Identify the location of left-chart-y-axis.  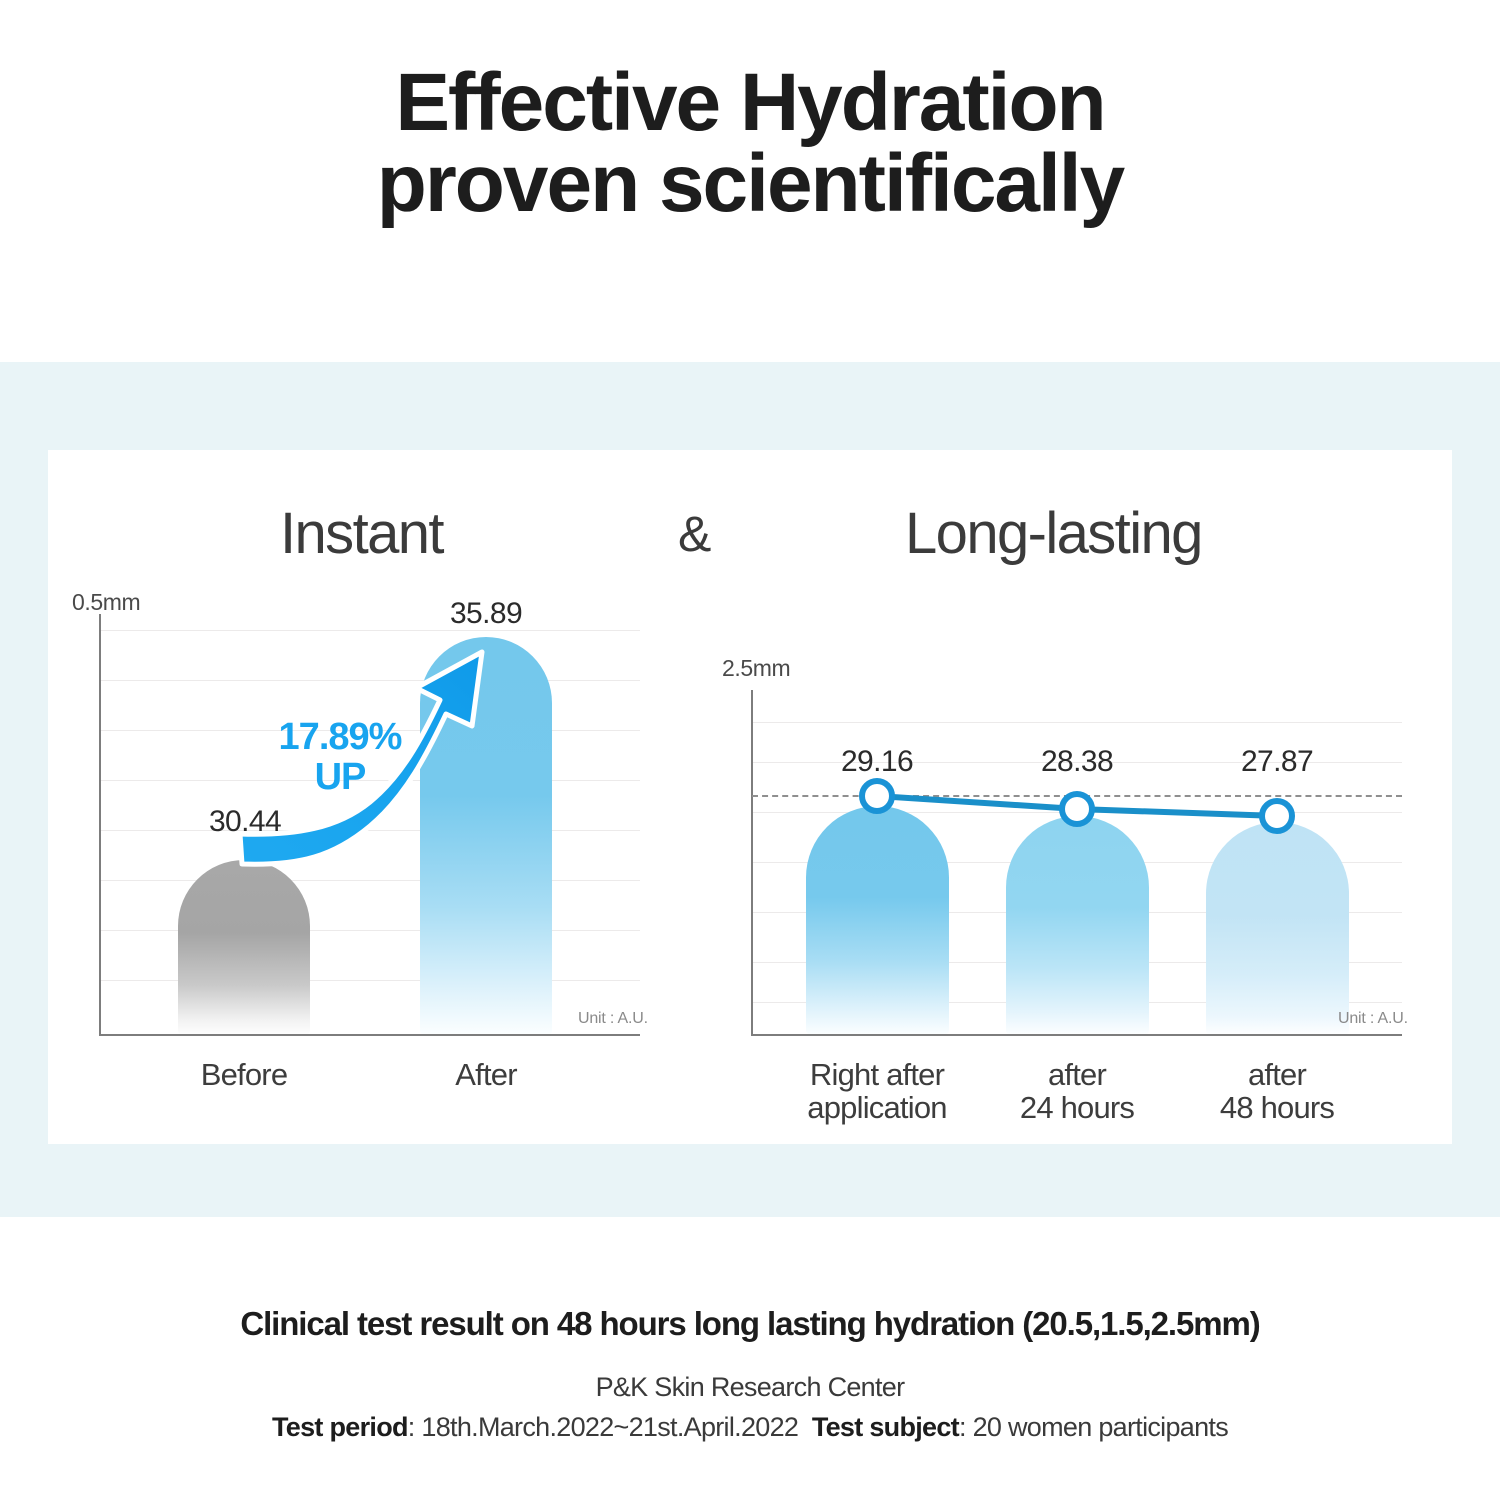
(100, 825).